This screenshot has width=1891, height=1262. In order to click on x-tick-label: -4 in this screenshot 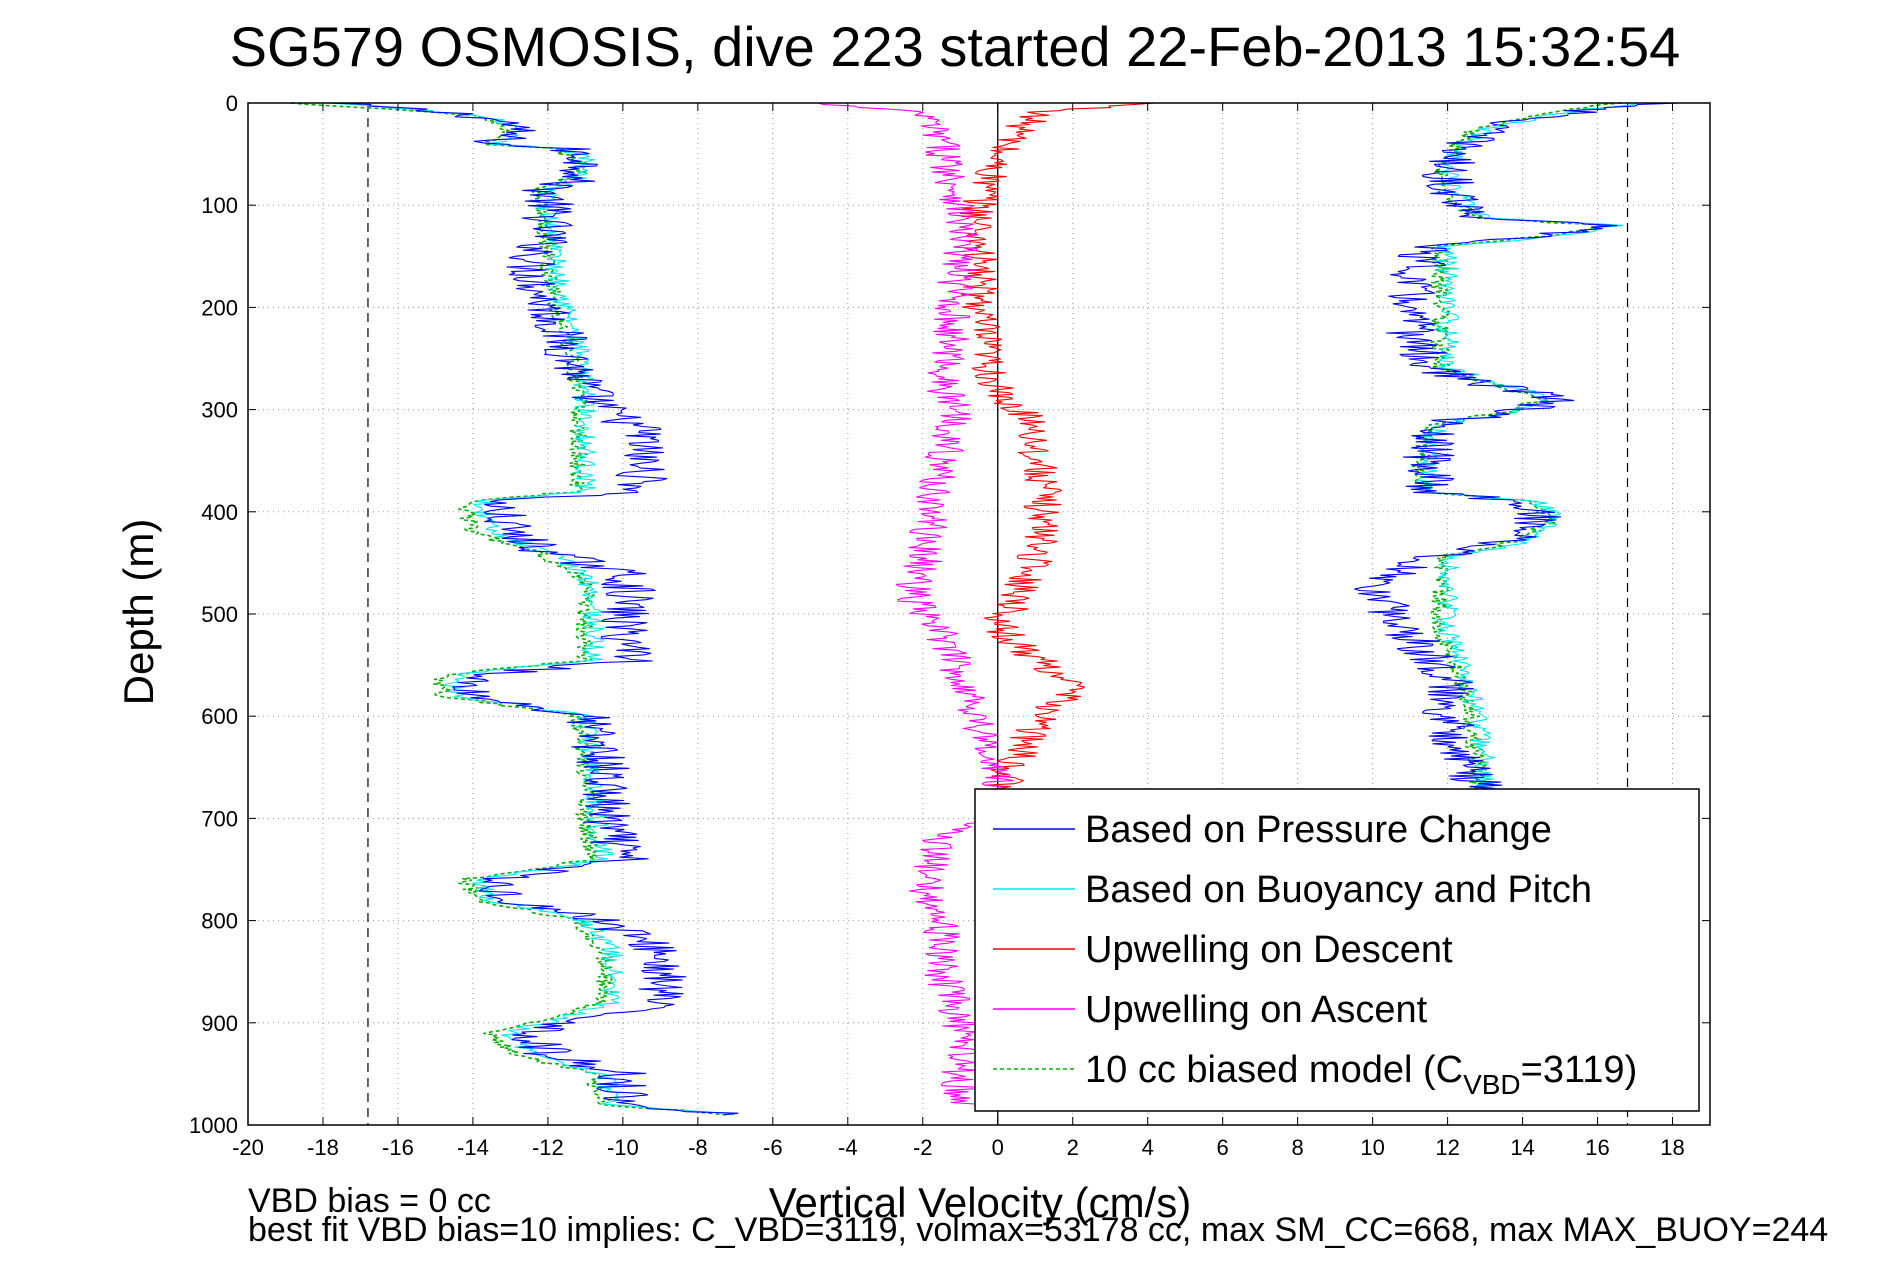, I will do `click(848, 1147)`.